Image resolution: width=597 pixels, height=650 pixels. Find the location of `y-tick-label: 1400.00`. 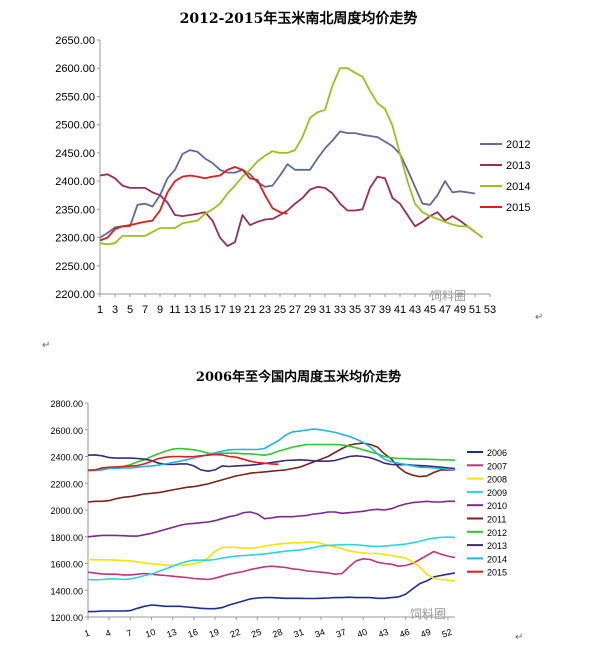

y-tick-label: 1400.00 is located at coordinates (66, 591).